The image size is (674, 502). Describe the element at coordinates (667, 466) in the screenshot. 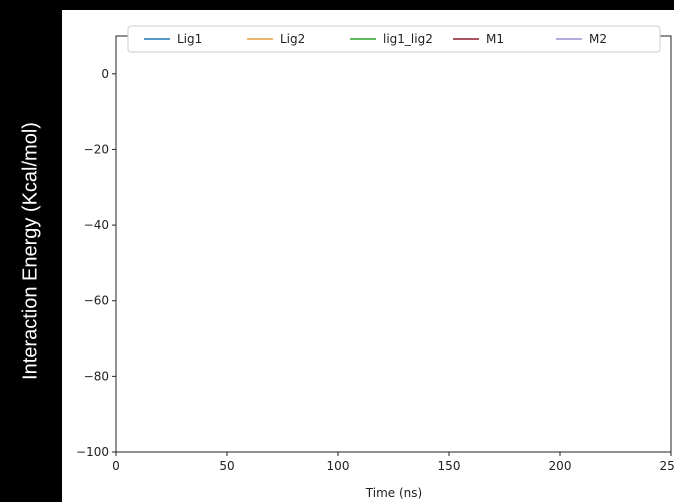

I see `x-tick-label: 250` at that location.